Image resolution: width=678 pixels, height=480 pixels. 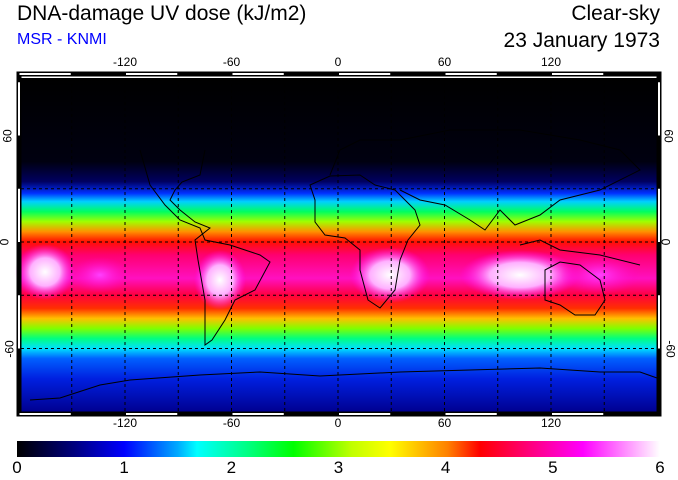 What do you see at coordinates (5, 242) in the screenshot?
I see `lat-tick-label-left: 0` at bounding box center [5, 242].